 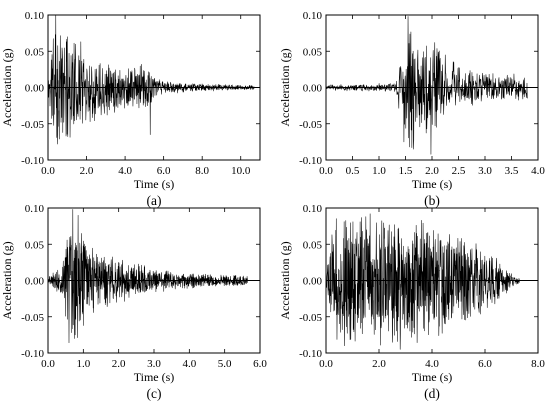 What do you see at coordinates (310, 318) in the screenshot?
I see `panel-d-y-tick-label: -0.05` at bounding box center [310, 318].